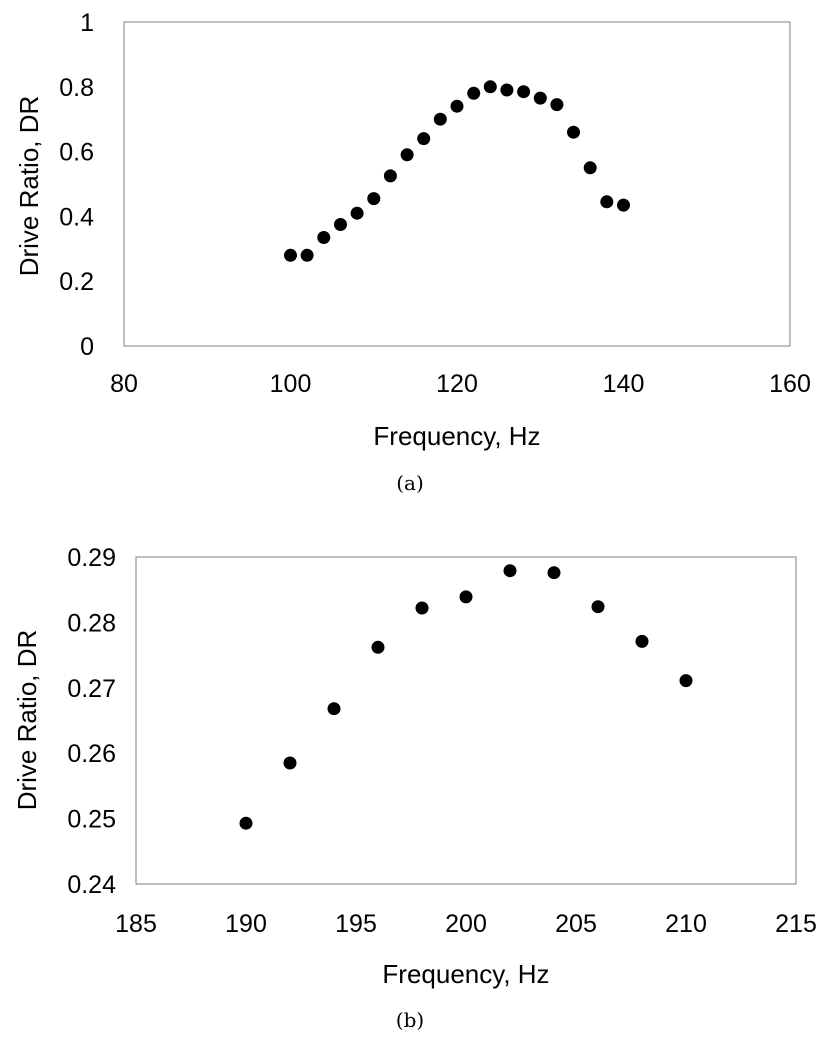  I want to click on chart-a-x-tick-label: 160, so click(790, 384).